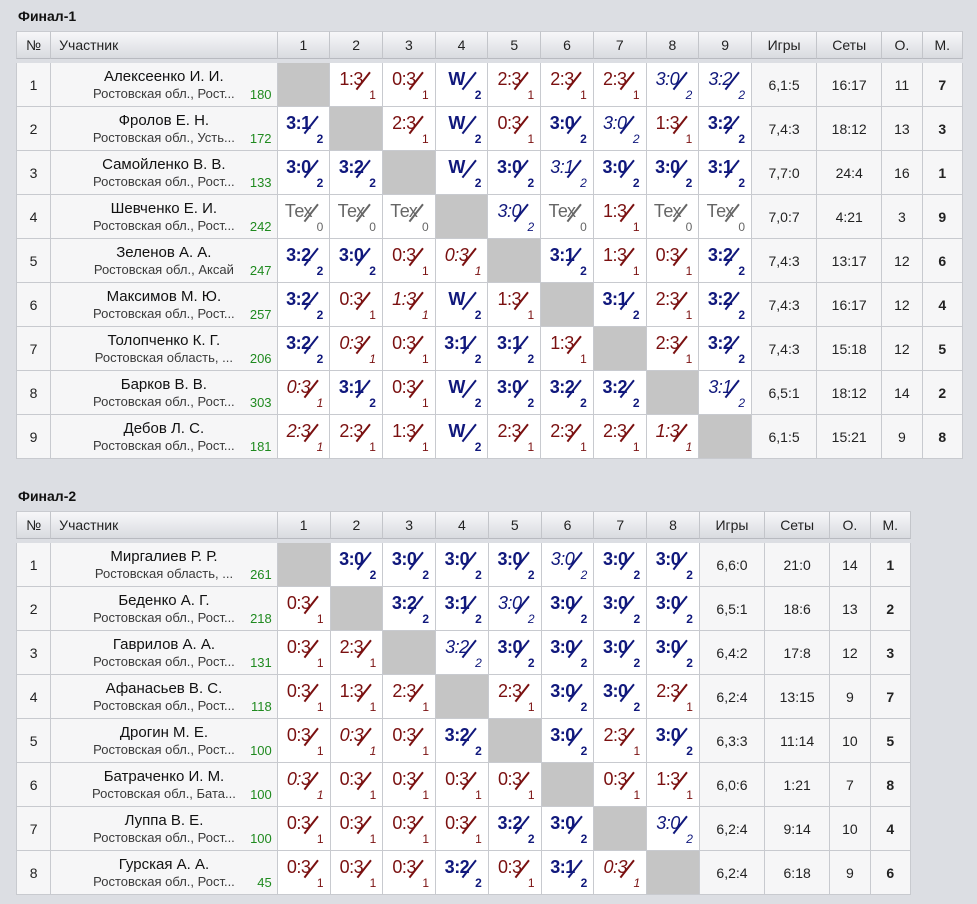 The image size is (977, 904). Describe the element at coordinates (850, 525) in the screenshot. I see `header-points: О.` at that location.